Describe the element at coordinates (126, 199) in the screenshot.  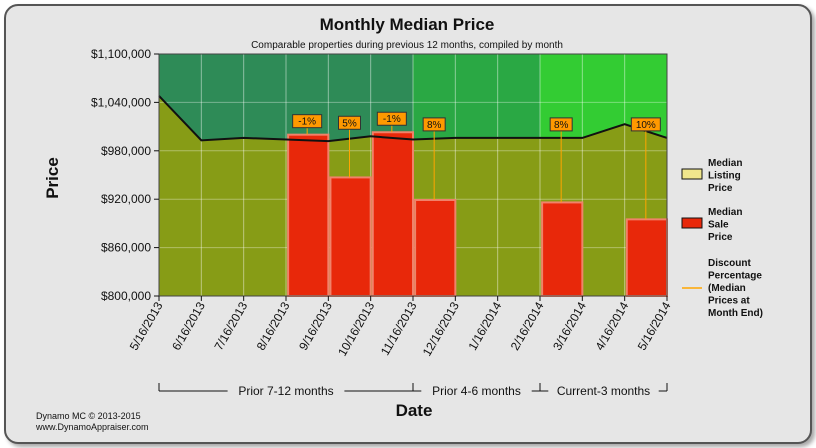
I see `y-tick-label: $920,000` at that location.